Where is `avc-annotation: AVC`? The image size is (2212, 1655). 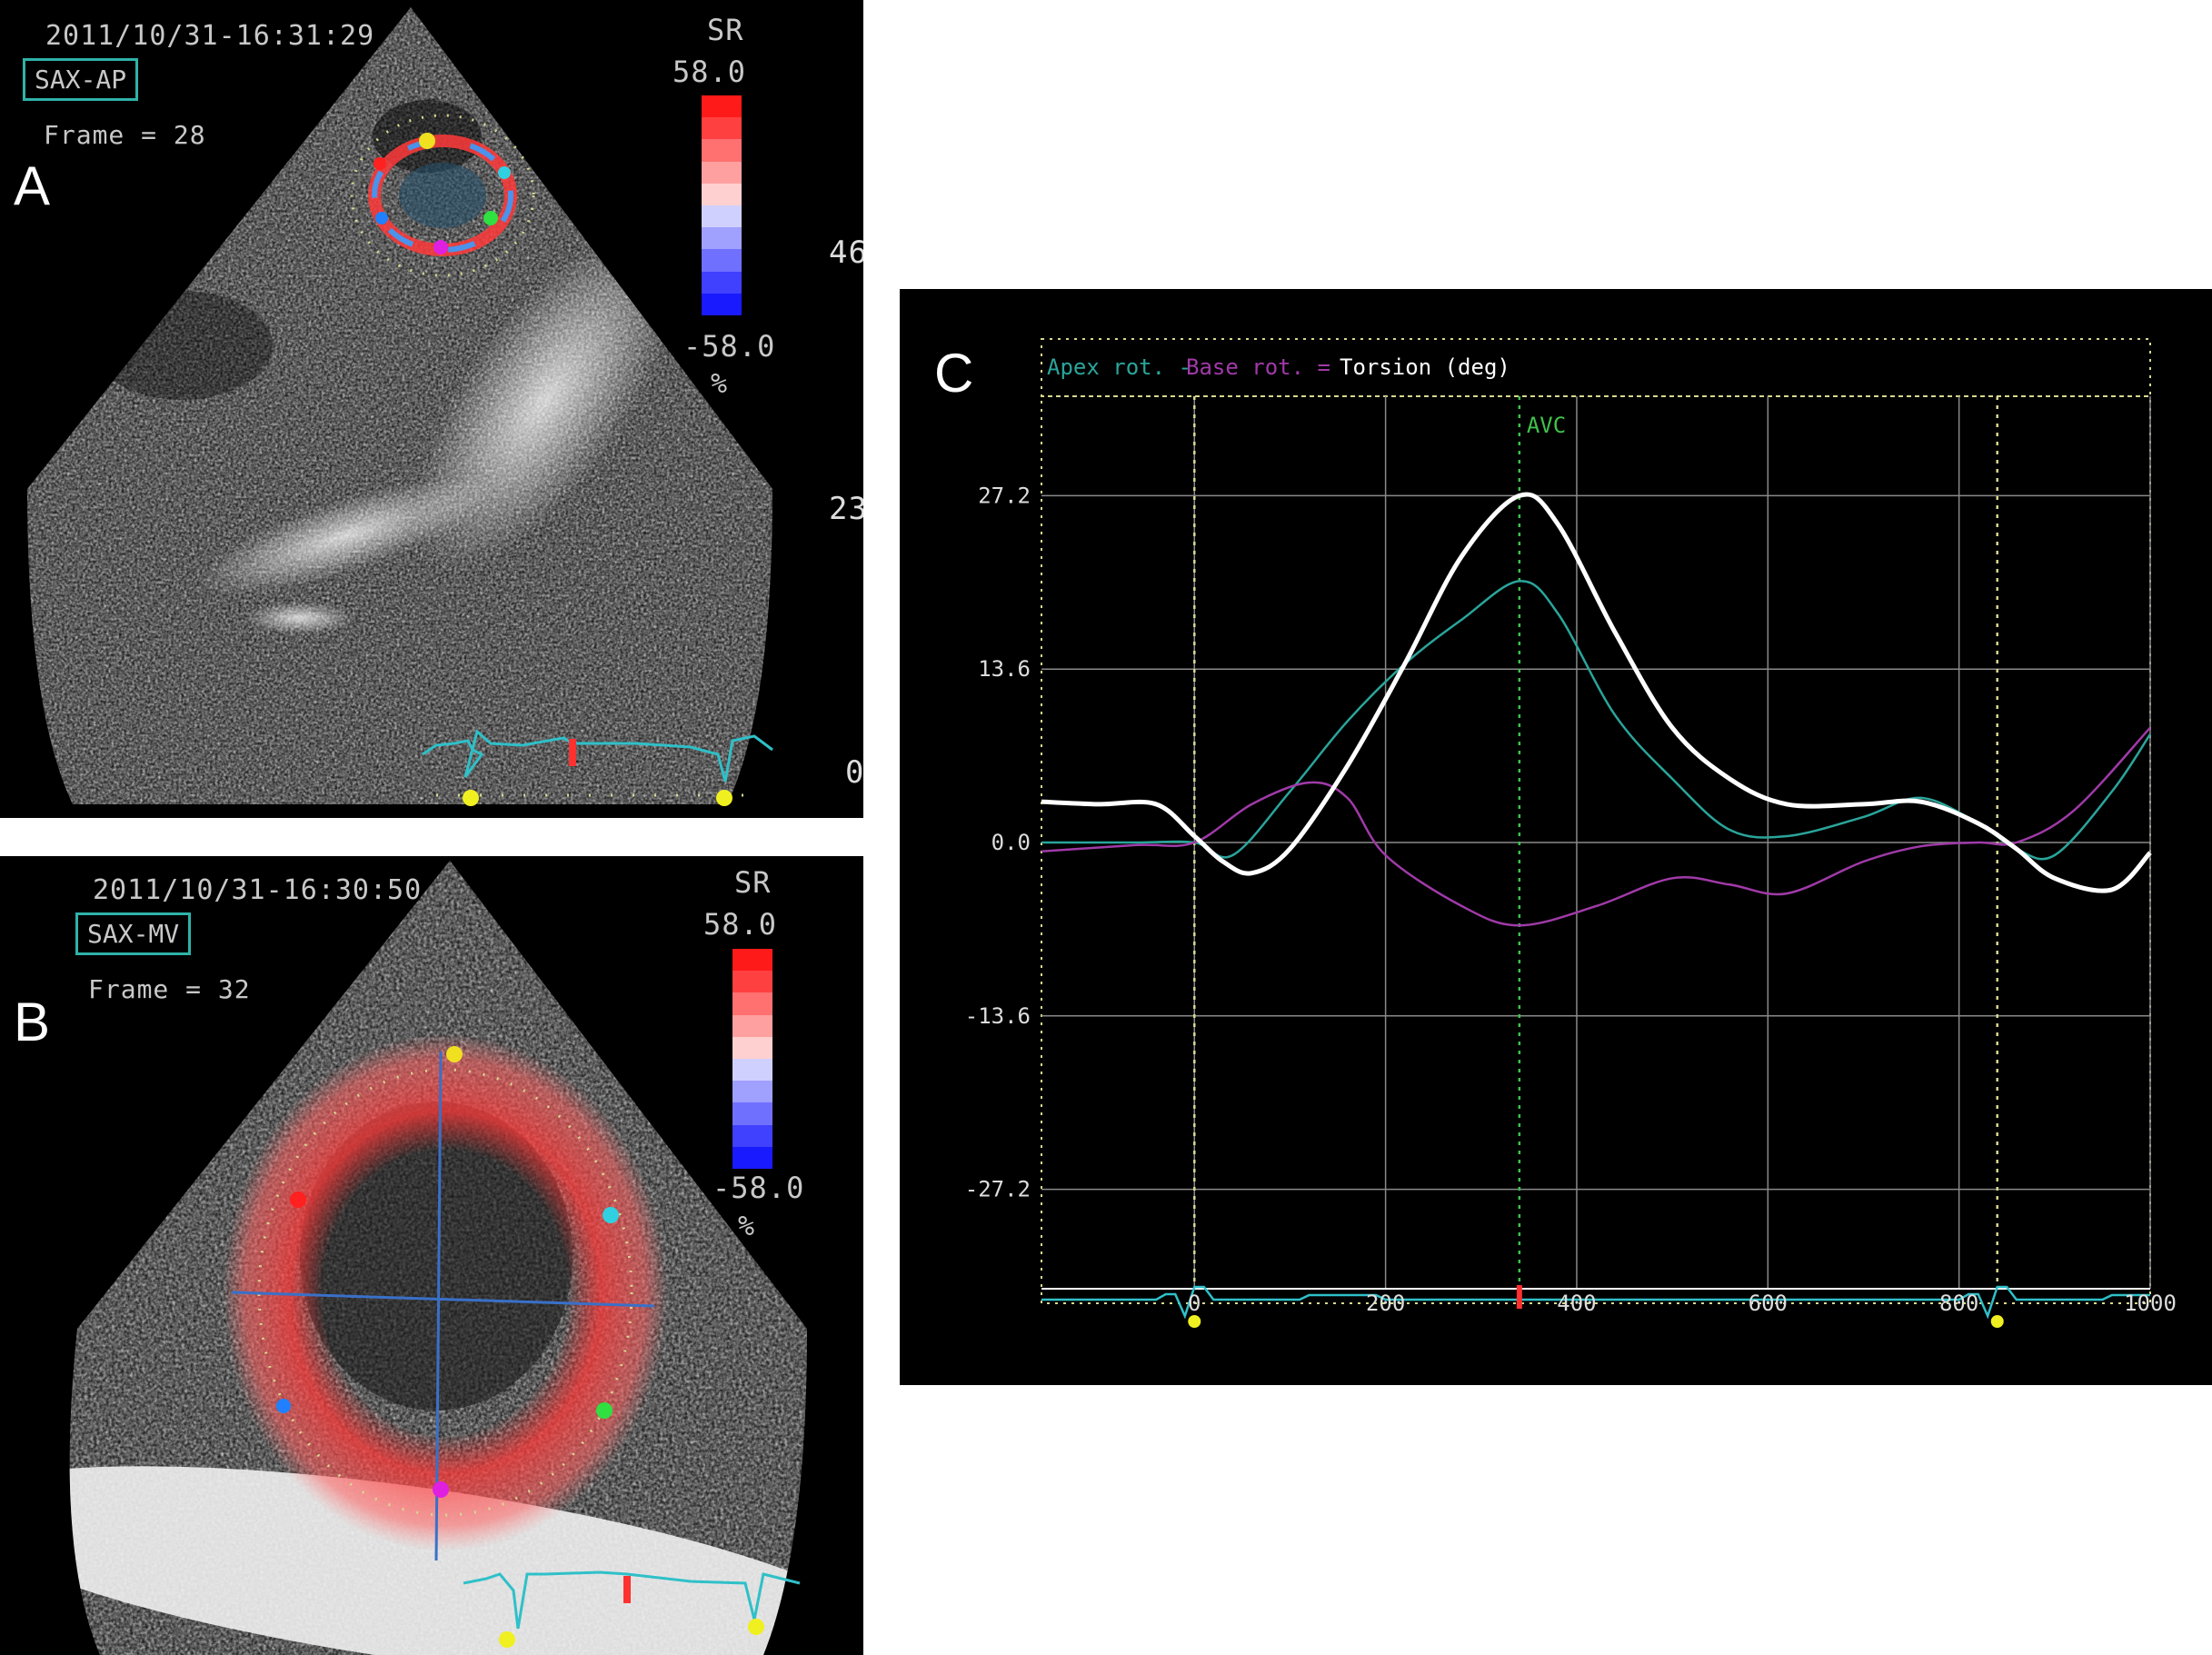
avc-annotation: AVC is located at coordinates (1546, 426).